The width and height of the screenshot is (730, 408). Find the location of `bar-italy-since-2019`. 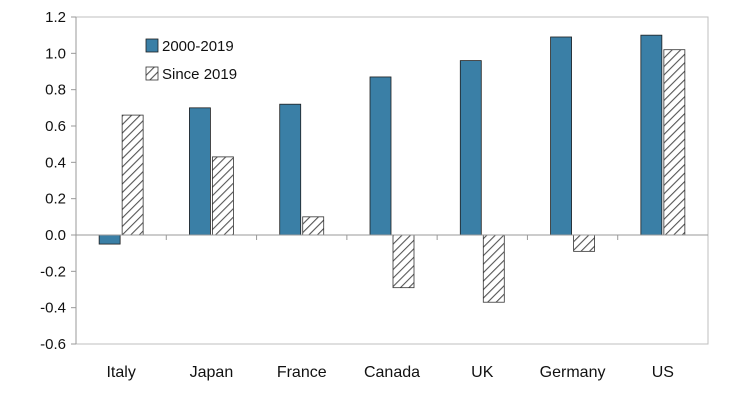

bar-italy-since-2019 is located at coordinates (132, 175).